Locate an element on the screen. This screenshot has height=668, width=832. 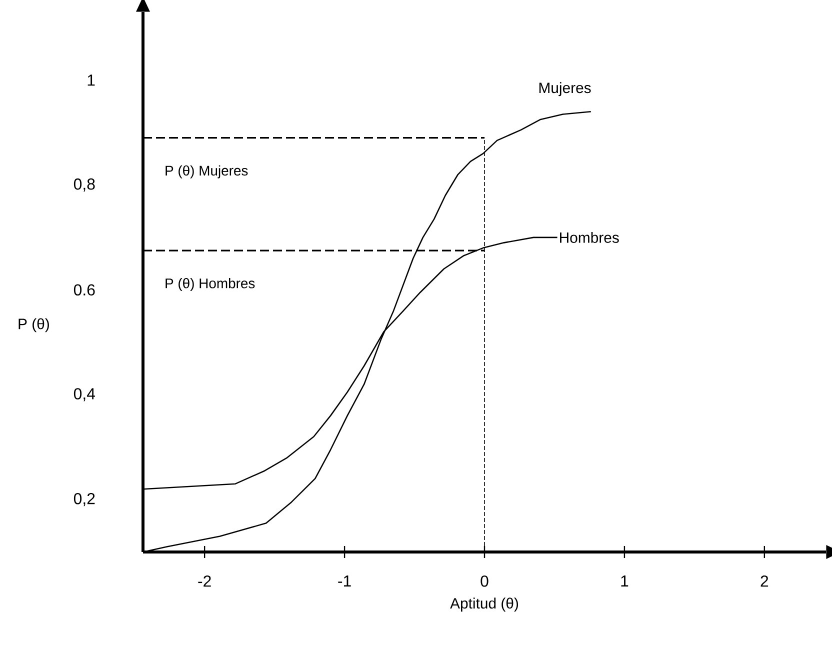
x-tick-label: 1 is located at coordinates (624, 581).